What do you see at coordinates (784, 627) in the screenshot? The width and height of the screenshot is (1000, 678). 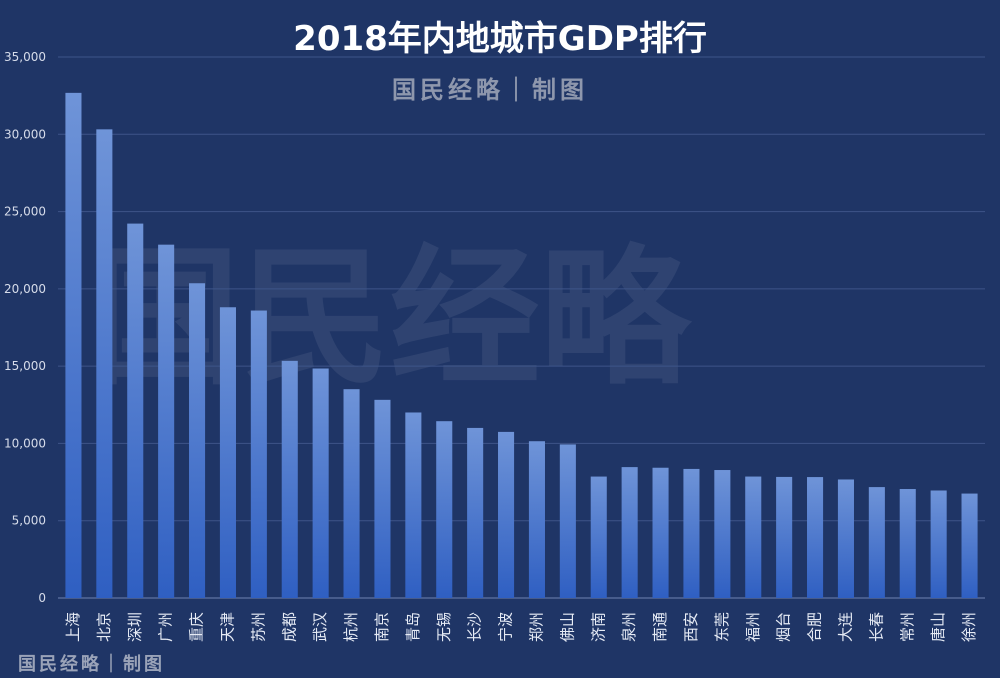 I see `x-tick-label: 烟台` at bounding box center [784, 627].